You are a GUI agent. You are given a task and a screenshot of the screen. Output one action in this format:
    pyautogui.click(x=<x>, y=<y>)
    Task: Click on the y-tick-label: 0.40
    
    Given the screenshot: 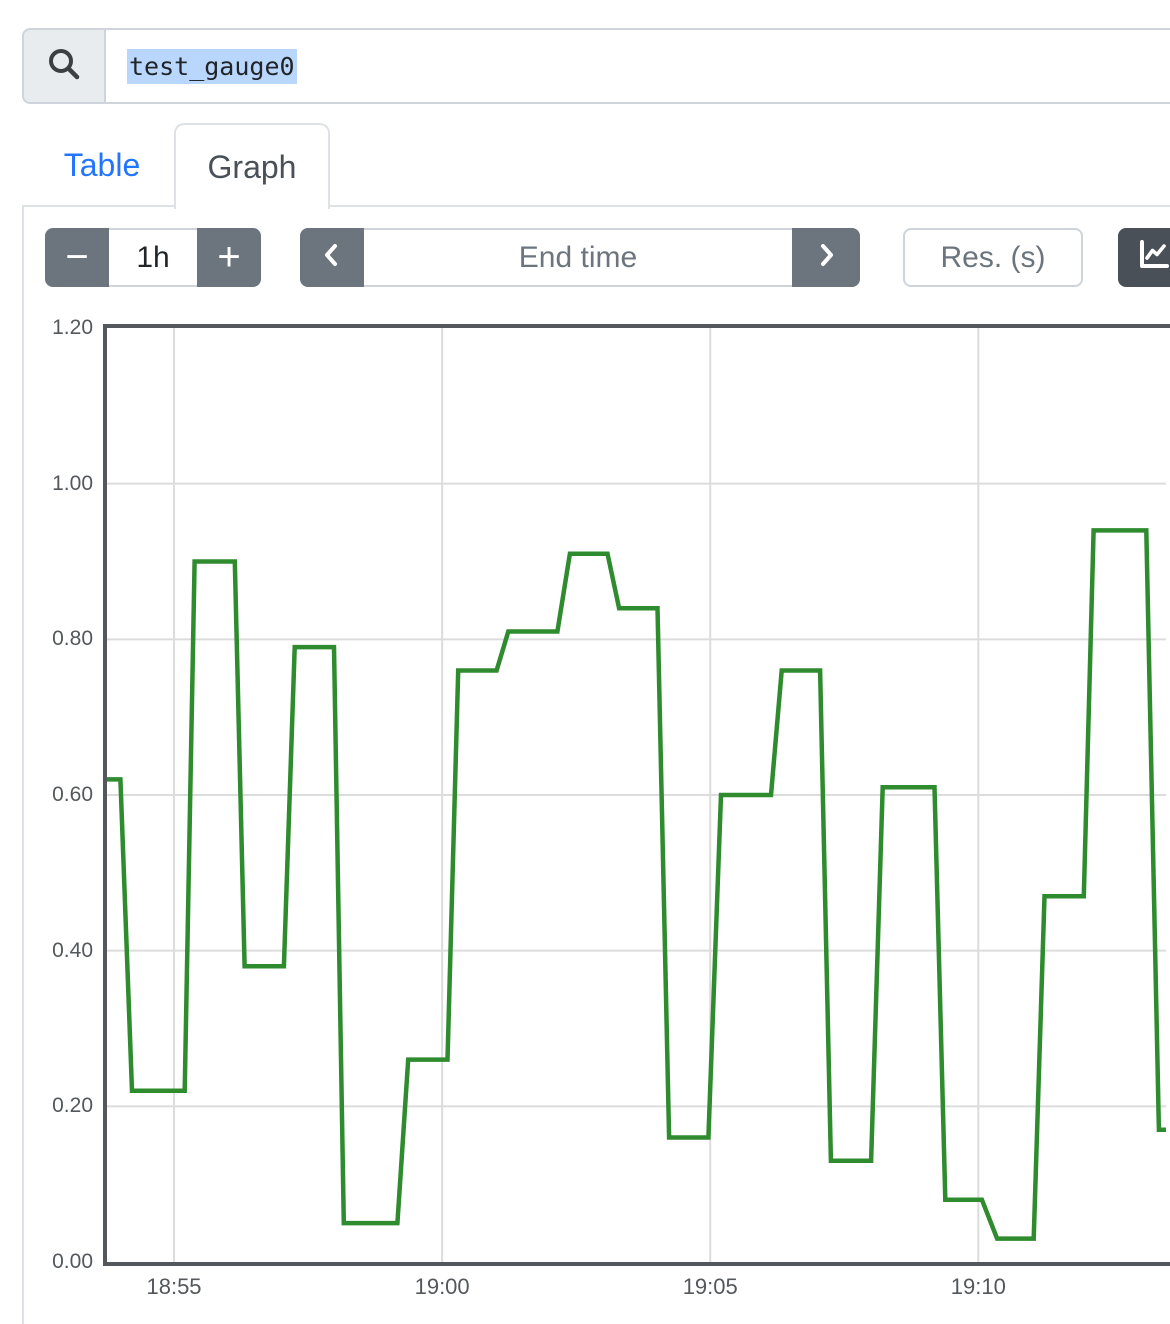 What is the action you would take?
    pyautogui.click(x=72, y=950)
    